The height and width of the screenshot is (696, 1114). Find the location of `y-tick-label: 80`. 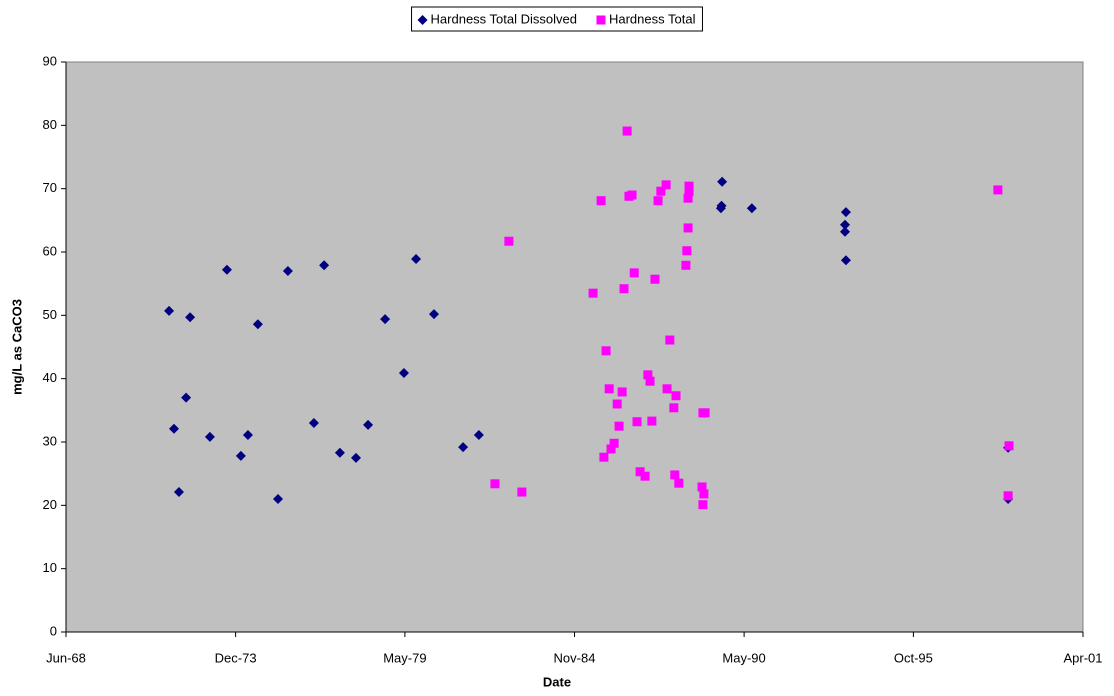

y-tick-label: 80 is located at coordinates (50, 124).